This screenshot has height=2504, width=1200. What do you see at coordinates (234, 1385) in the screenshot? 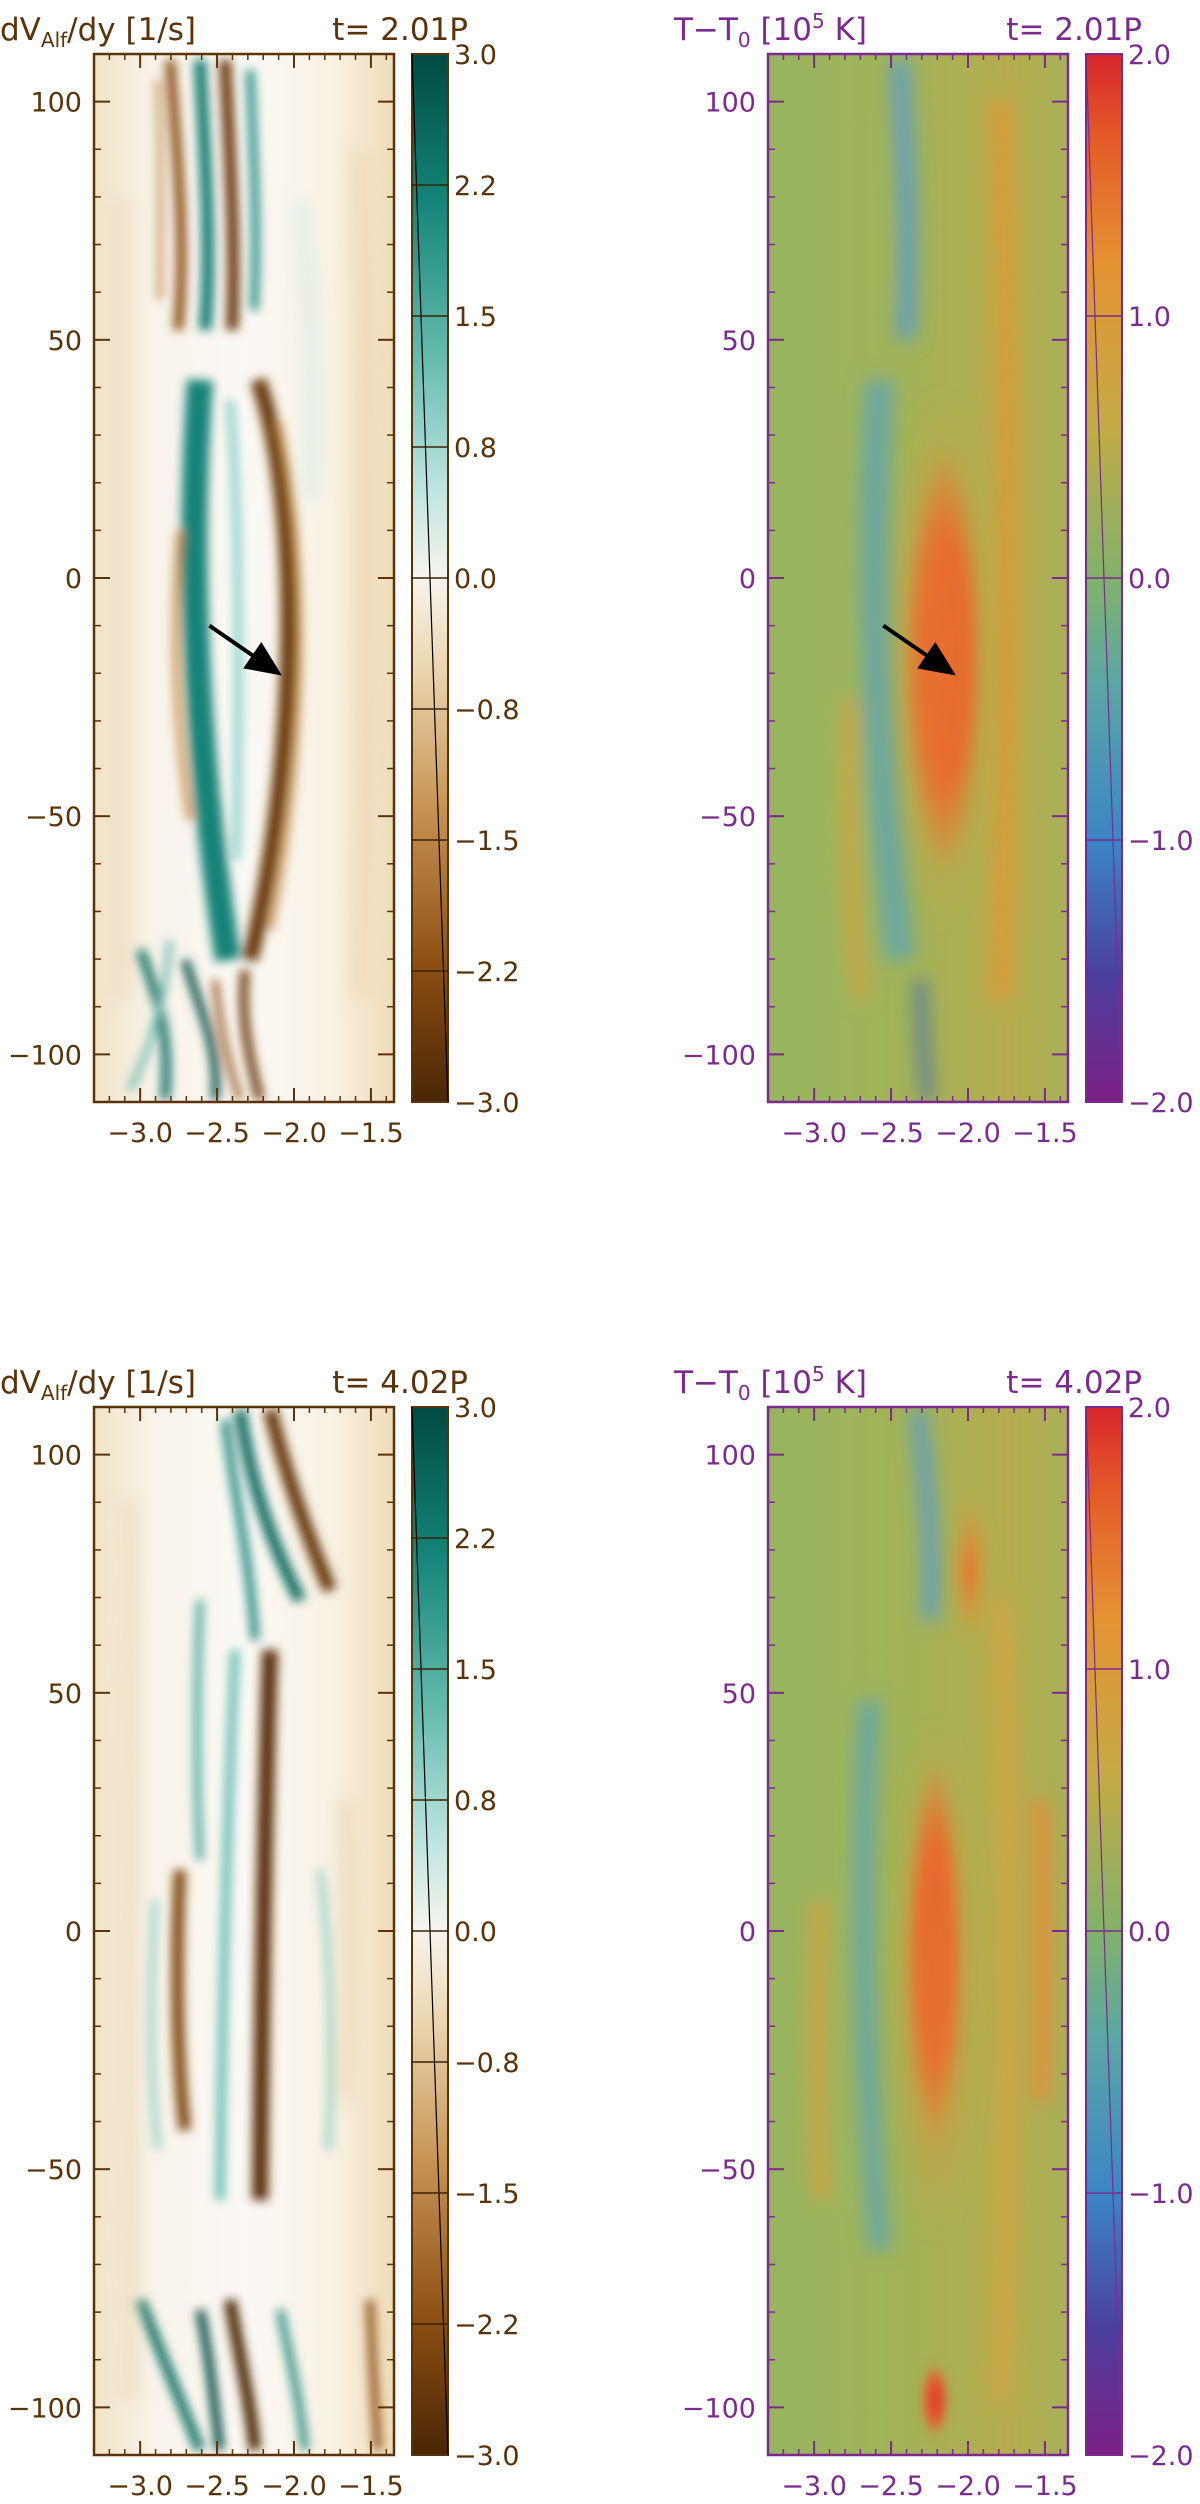
I see `panel-title: dVAlf/dy [1/s] t= 4.02P` at bounding box center [234, 1385].